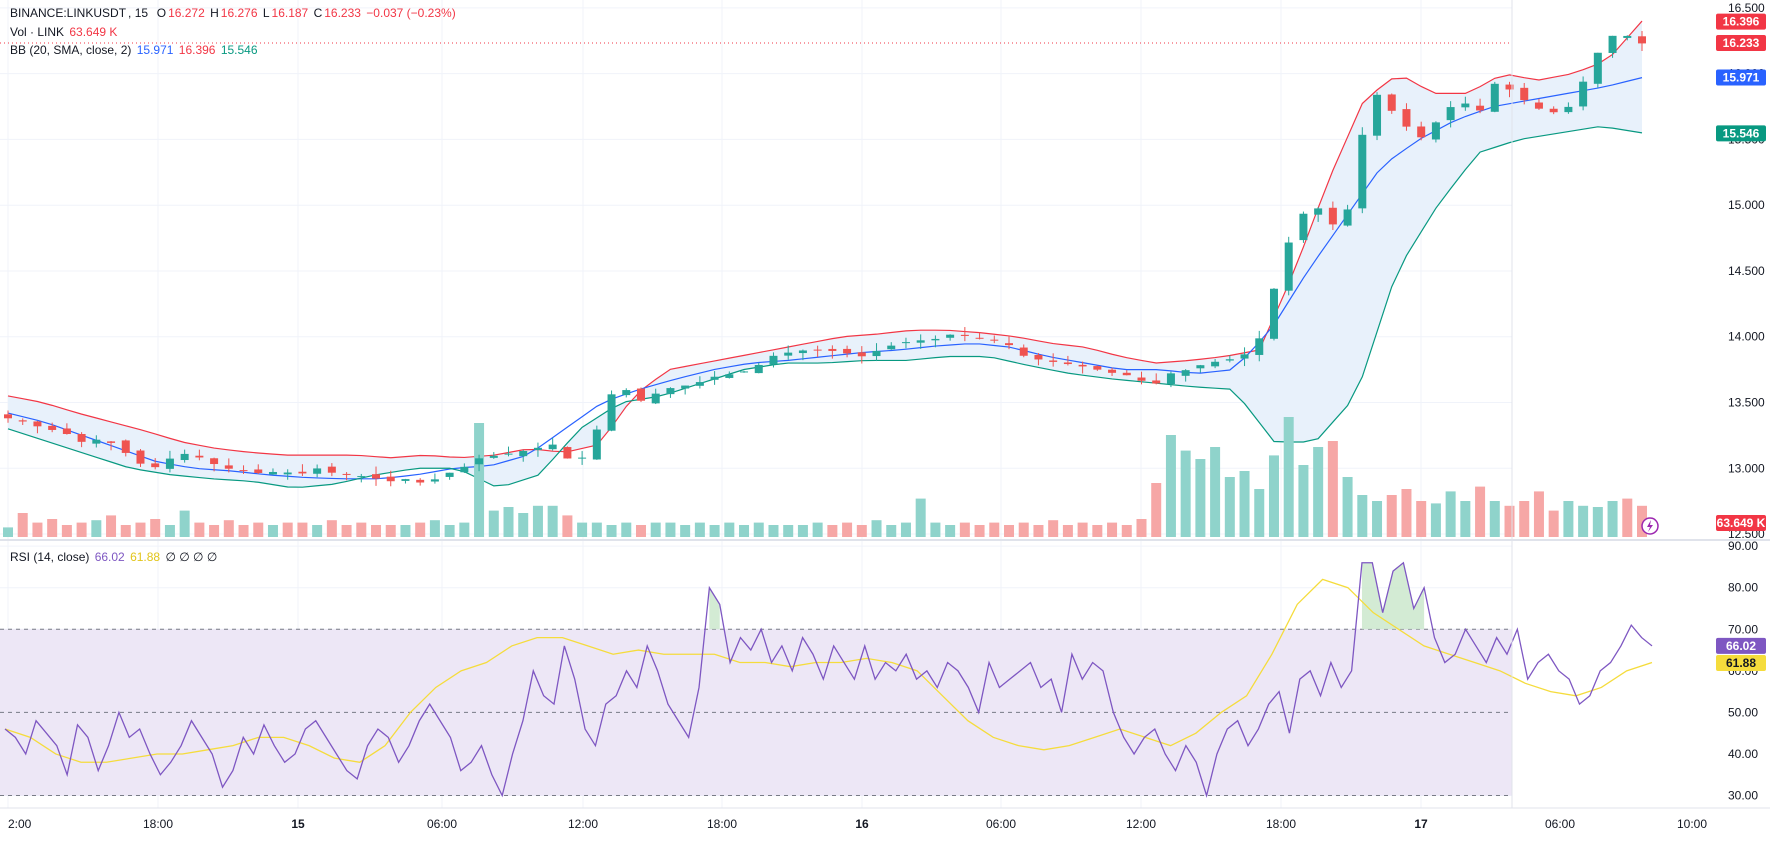  Describe the element at coordinates (141, 13) in the screenshot. I see `interval-label: 15` at that location.